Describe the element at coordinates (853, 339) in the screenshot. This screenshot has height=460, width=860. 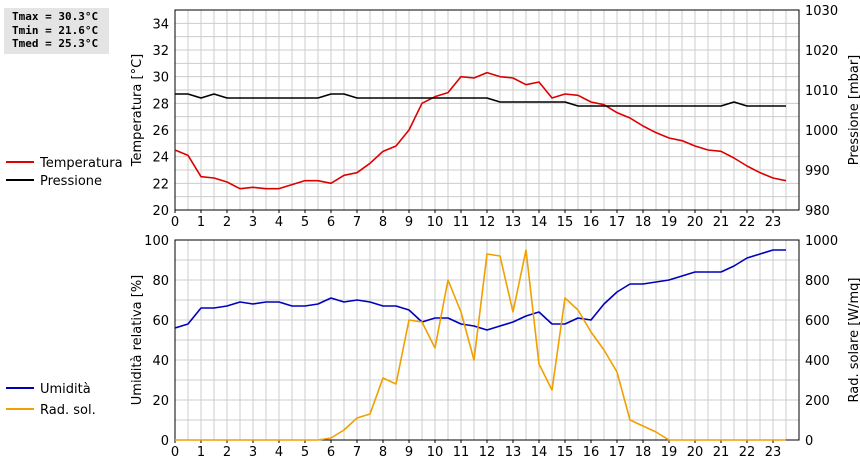
I see `bottom-chart-y2-axis-label: Rad. solare [W/mq]` at that location.